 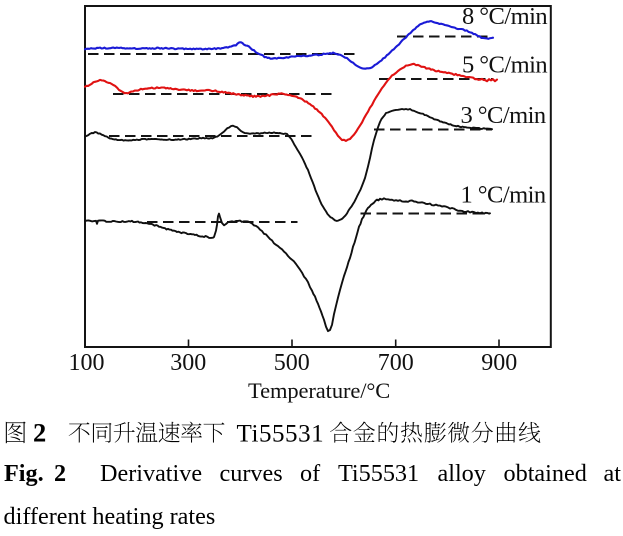 I want to click on svg-text: Derivative, so click(x=151, y=473).